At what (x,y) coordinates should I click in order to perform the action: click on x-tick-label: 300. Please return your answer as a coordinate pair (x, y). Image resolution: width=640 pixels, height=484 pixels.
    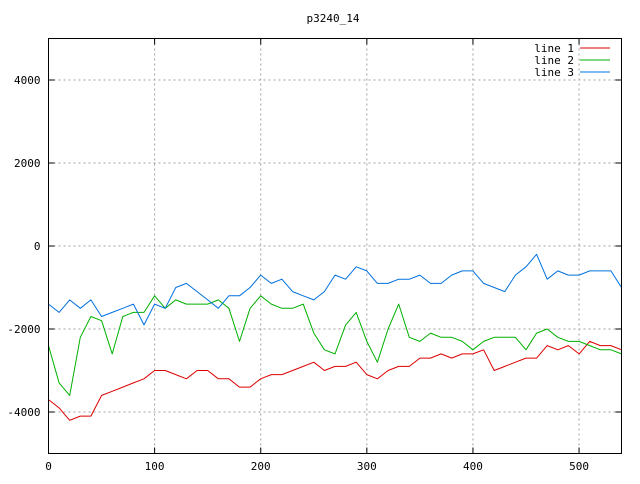
    Looking at the image, I should click on (367, 466).